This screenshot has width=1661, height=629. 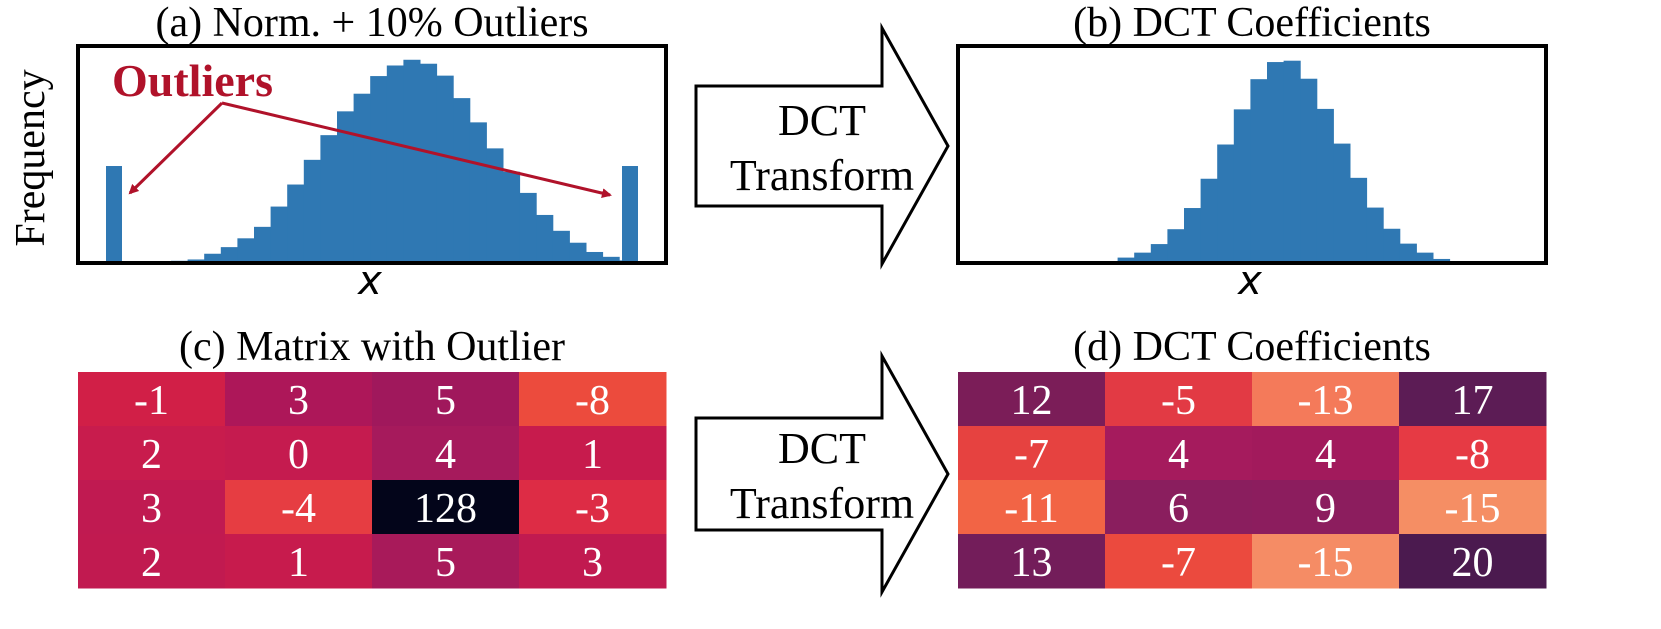 I want to click on heat-c-cell-label-2-1: -4, so click(x=298, y=509).